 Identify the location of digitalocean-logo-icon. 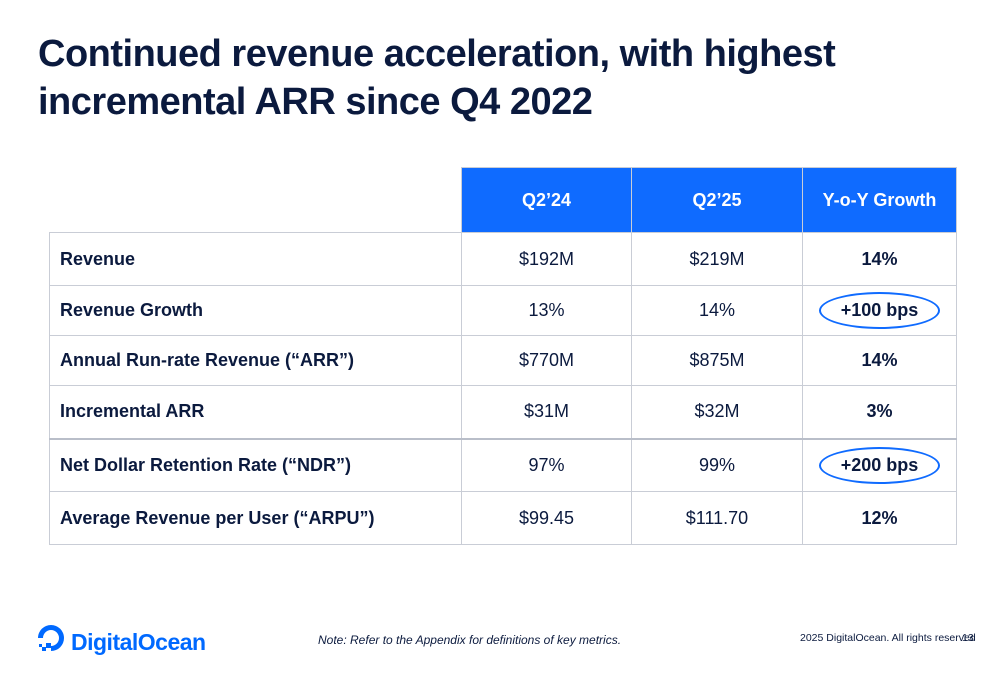
(51, 642).